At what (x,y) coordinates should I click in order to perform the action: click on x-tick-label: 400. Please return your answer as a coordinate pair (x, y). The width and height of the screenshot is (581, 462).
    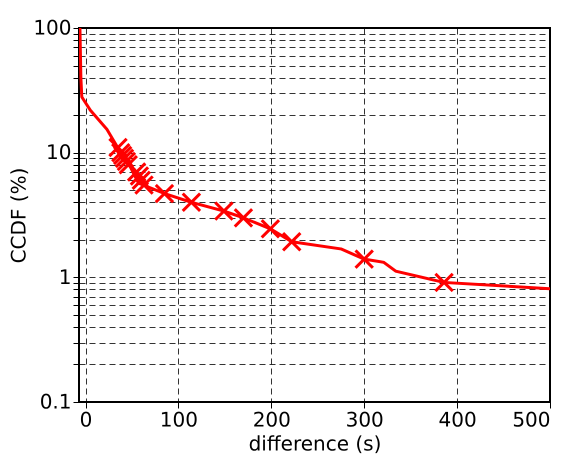
    Looking at the image, I should click on (457, 420).